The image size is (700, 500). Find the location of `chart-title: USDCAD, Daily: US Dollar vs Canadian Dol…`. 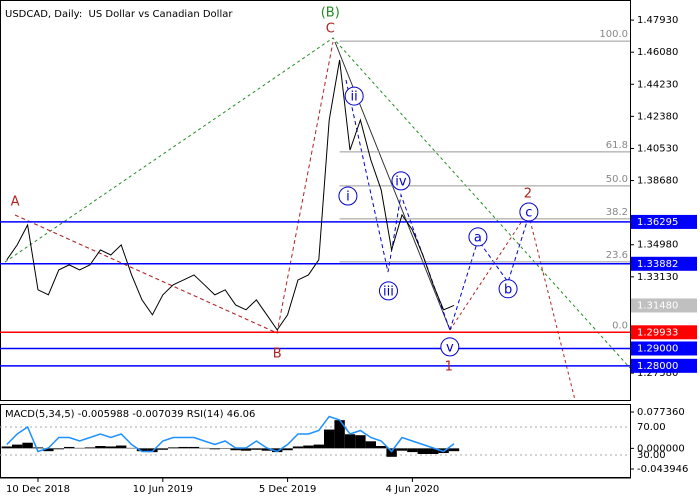

chart-title: USDCAD, Daily: US Dollar vs Canadian Dol… is located at coordinates (119, 14).